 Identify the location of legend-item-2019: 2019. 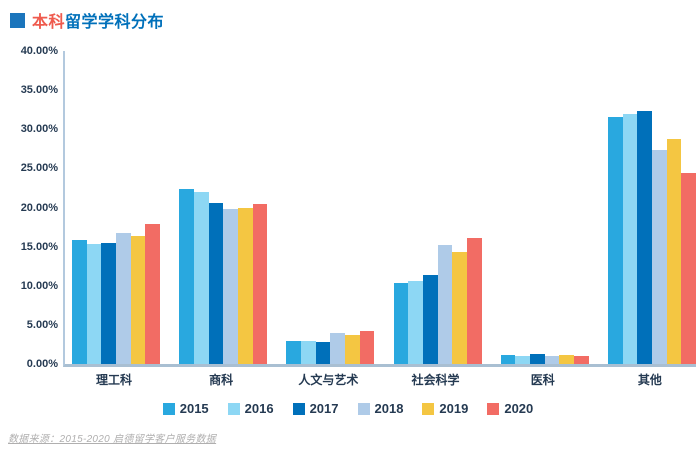
(445, 408).